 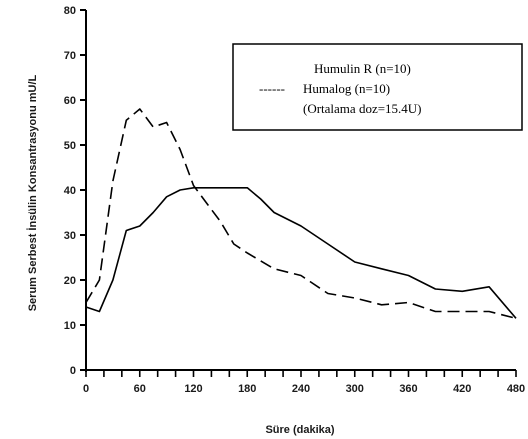 I want to click on x-tick-label: 300, so click(x=355, y=389).